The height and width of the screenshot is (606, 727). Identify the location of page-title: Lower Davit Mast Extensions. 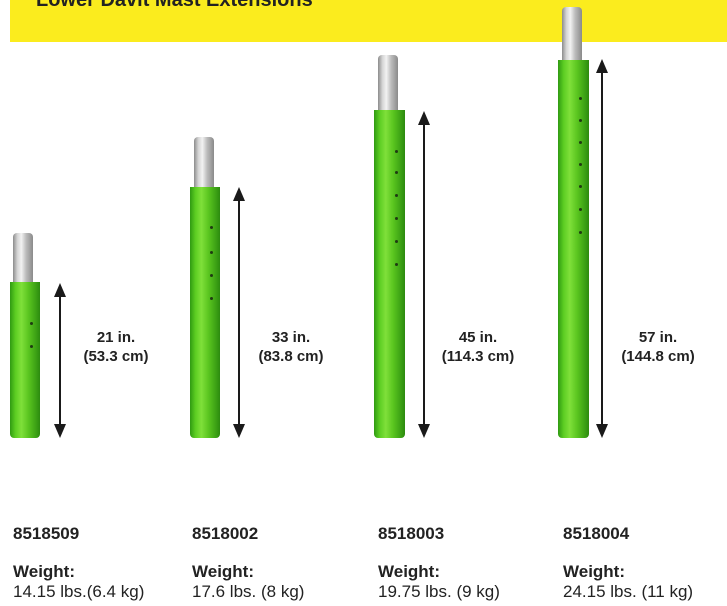
(174, 5).